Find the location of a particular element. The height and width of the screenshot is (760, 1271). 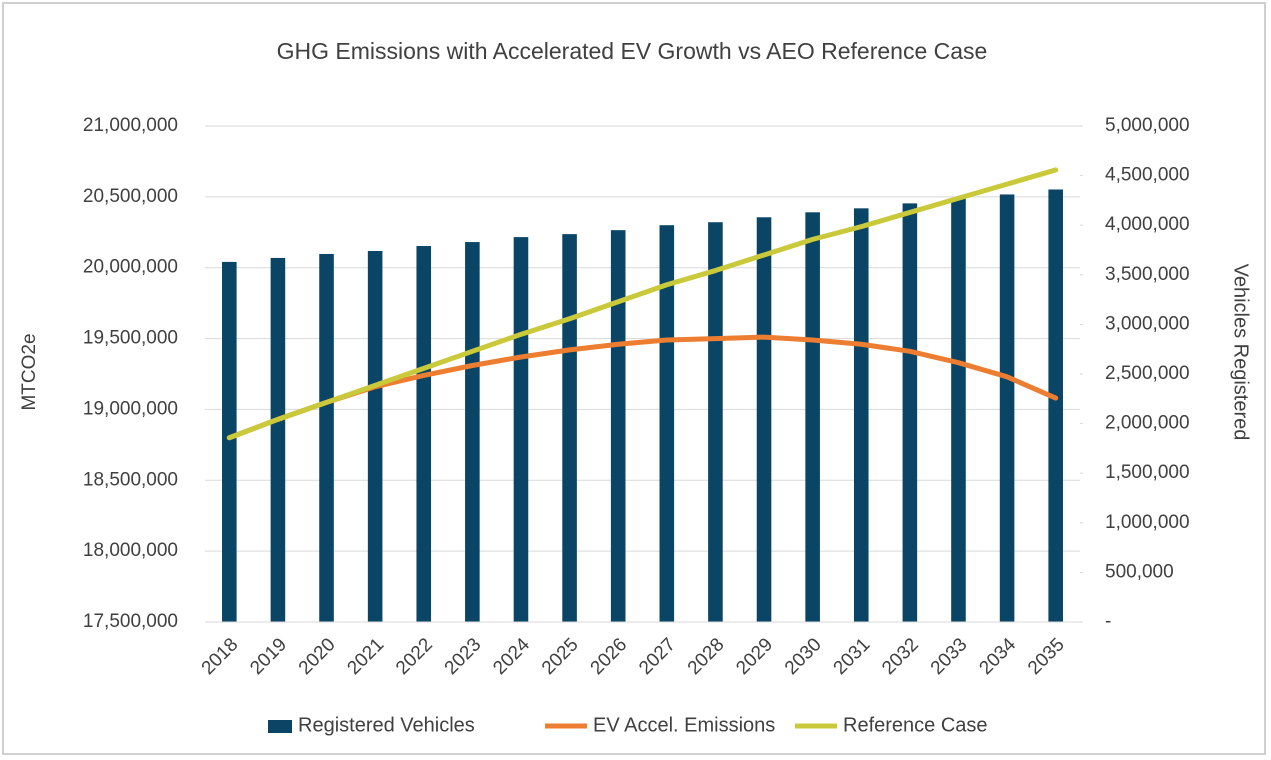

y-tick-label: 17,500,000 is located at coordinates (130, 621).